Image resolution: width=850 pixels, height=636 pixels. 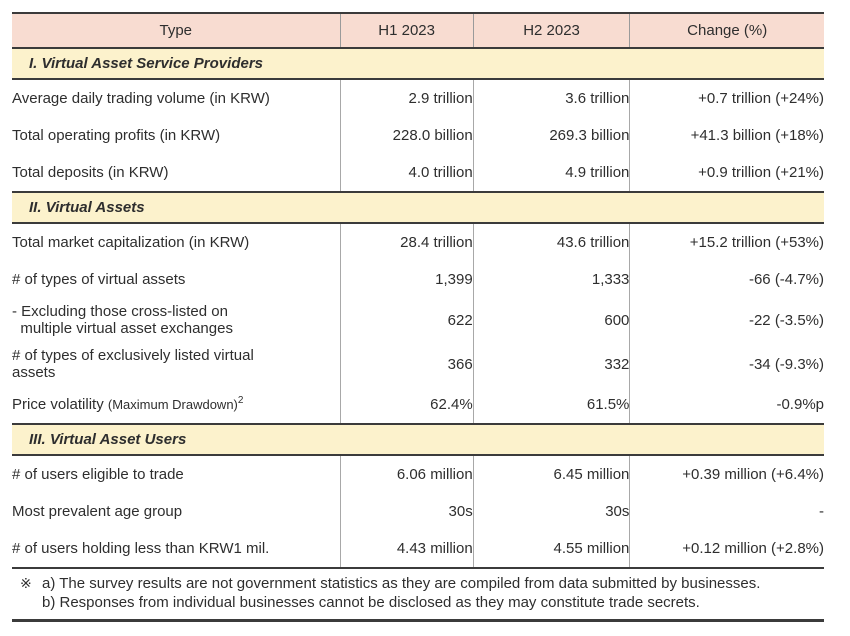 I want to click on row-label: Total market capitalization (in KRW), so click(x=131, y=242).